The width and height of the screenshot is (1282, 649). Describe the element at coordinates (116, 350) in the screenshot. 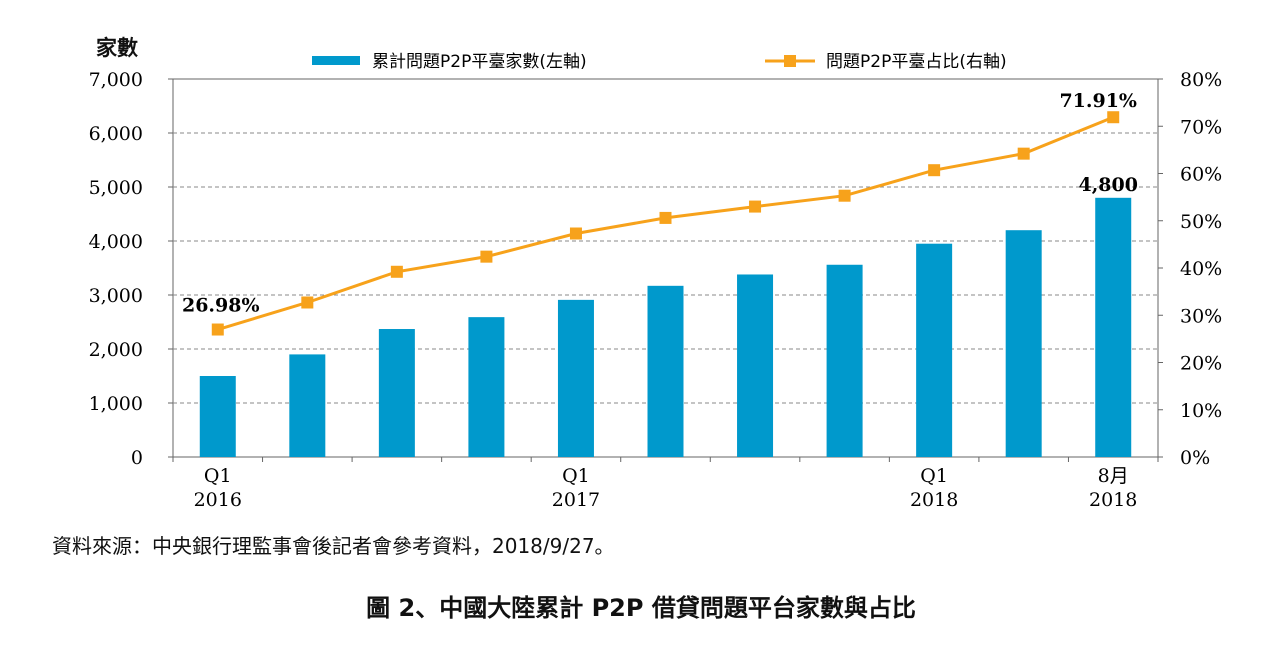

I see `left-tick-label: 2,000` at that location.